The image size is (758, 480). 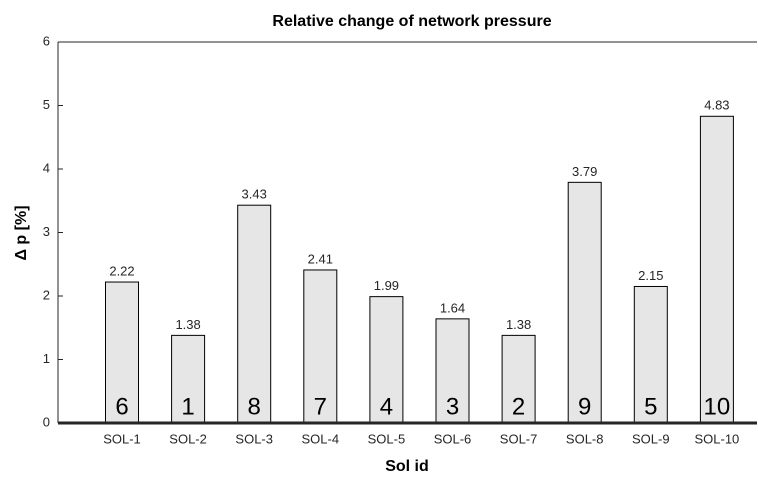 What do you see at coordinates (254, 194) in the screenshot?
I see `data-label: 3.43` at bounding box center [254, 194].